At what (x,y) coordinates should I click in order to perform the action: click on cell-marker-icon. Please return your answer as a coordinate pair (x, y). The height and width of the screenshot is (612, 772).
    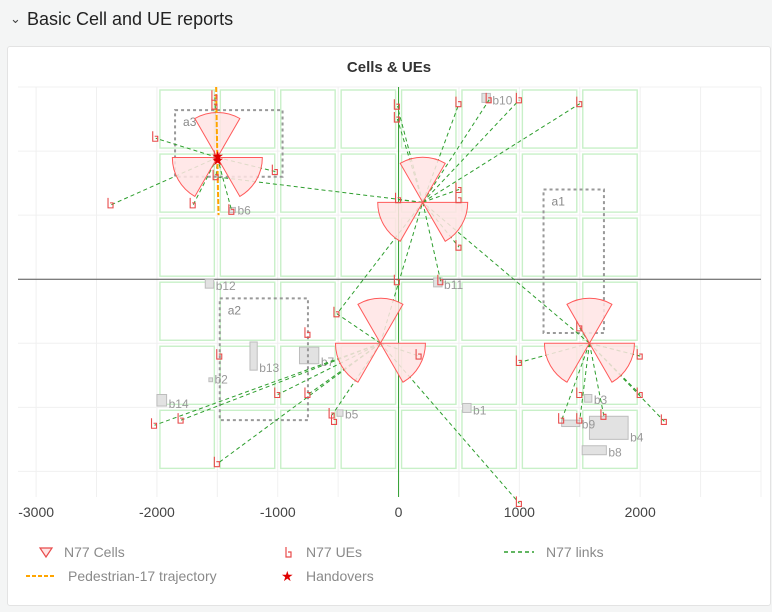
    Looking at the image, I should click on (46, 553).